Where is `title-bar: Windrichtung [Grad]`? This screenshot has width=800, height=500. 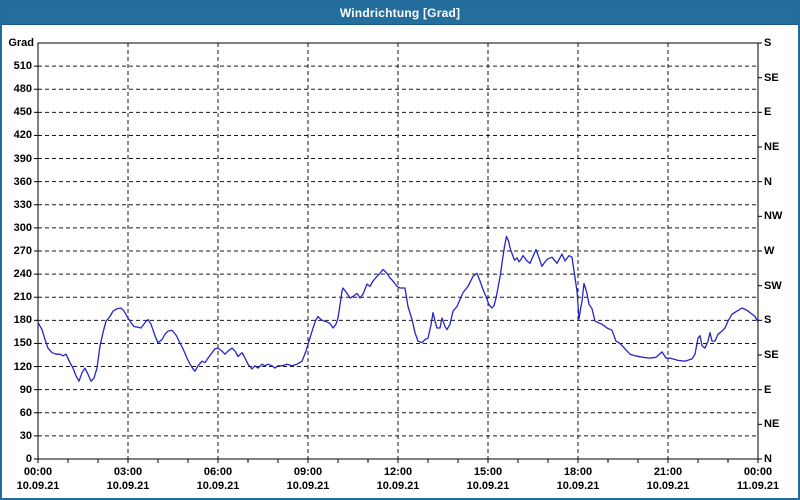 title-bar: Windrichtung [Grad] is located at coordinates (400, 13).